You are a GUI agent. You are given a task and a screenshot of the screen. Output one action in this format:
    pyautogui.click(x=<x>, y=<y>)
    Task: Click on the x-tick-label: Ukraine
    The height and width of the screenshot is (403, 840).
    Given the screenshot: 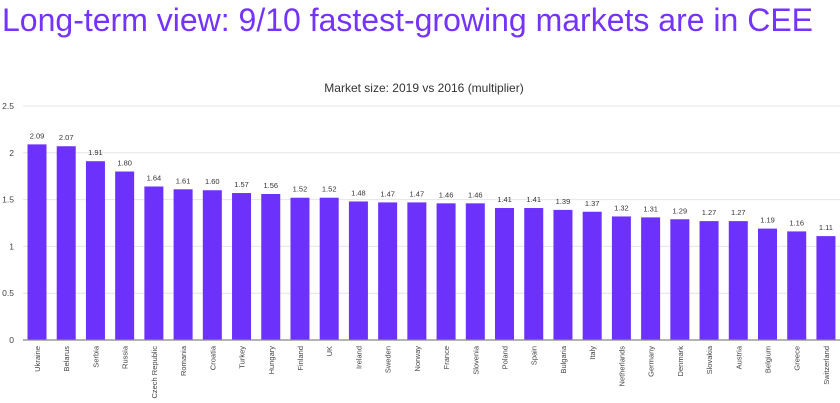 What is the action you would take?
    pyautogui.click(x=37, y=359)
    